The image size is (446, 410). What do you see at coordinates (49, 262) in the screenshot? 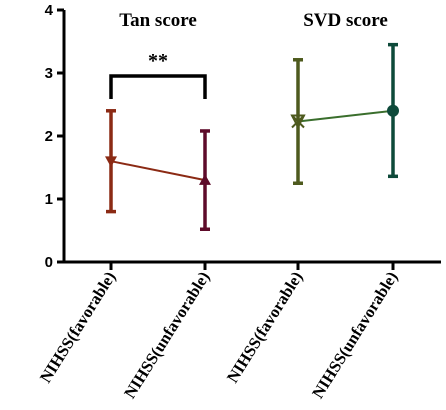
I see `y-tick-label: 0` at bounding box center [49, 262].